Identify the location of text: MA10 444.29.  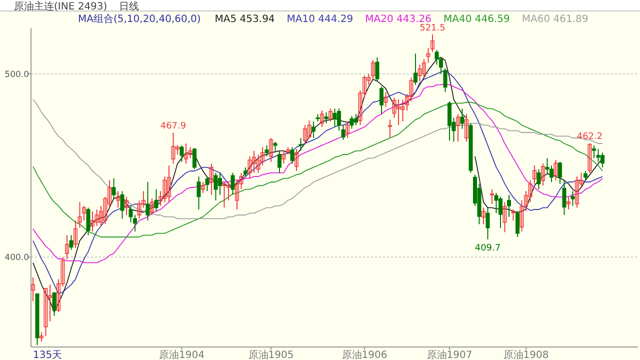
(320, 19).